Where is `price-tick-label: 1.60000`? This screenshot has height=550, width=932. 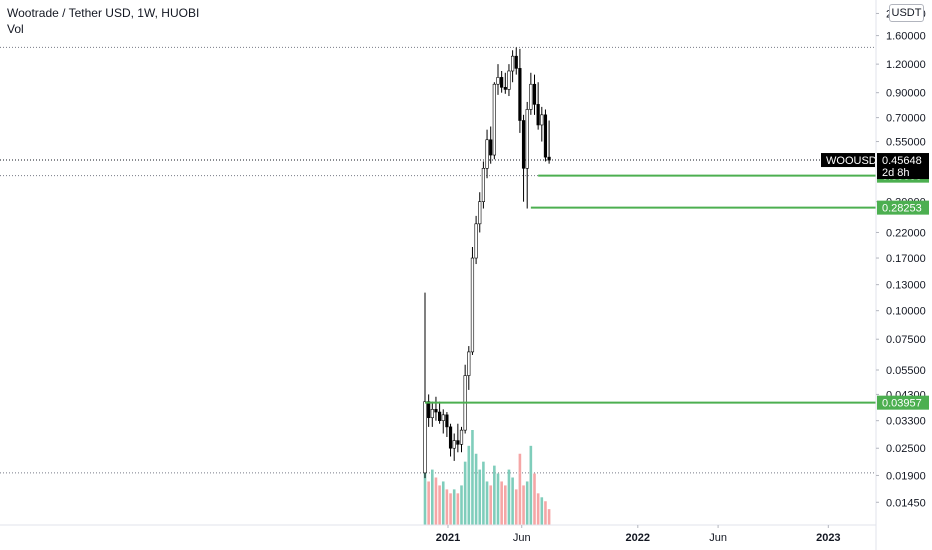 price-tick-label: 1.60000 is located at coordinates (906, 37).